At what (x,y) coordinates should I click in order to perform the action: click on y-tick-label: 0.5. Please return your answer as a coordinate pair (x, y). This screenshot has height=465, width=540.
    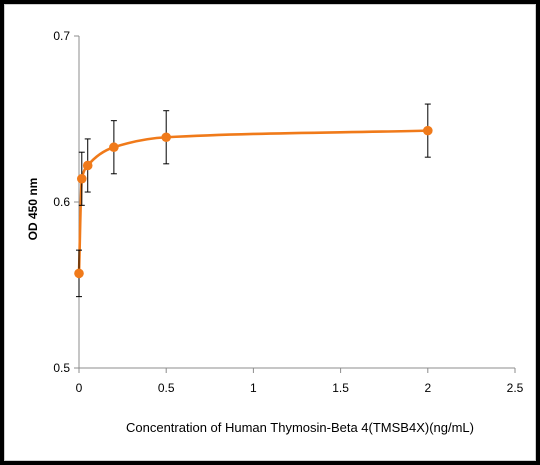
    Looking at the image, I should click on (61, 368).